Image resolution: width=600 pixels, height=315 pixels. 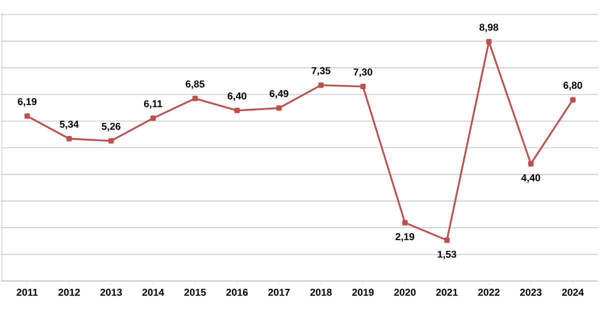 What do you see at coordinates (111, 127) in the screenshot?
I see `data-label: 5,26` at bounding box center [111, 127].